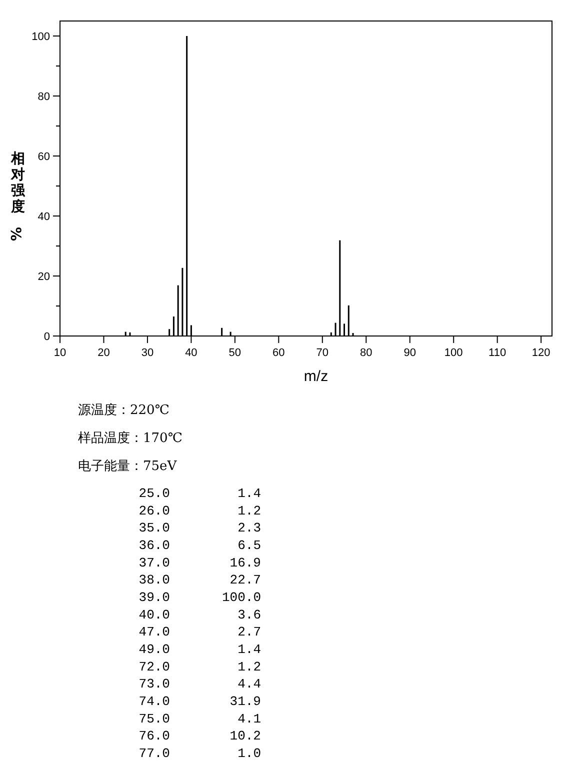 The width and height of the screenshot is (570, 766). I want to click on x-tick-label: 100, so click(453, 353).